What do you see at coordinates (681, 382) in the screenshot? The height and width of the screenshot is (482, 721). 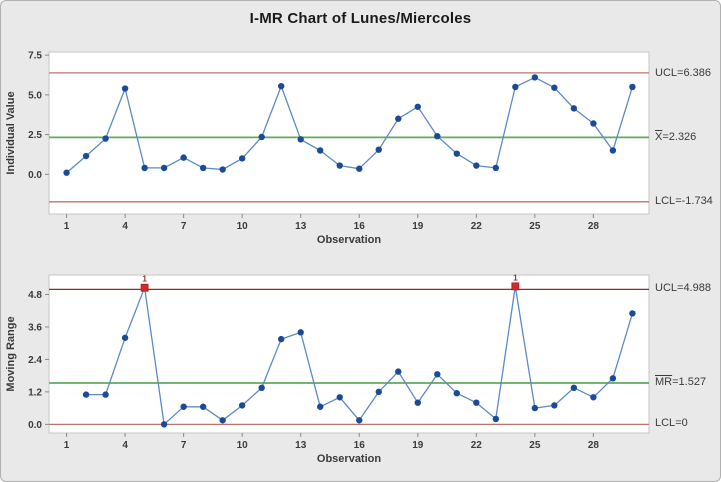 I see `moving-range-mean-label: MR=1.527` at bounding box center [681, 382].